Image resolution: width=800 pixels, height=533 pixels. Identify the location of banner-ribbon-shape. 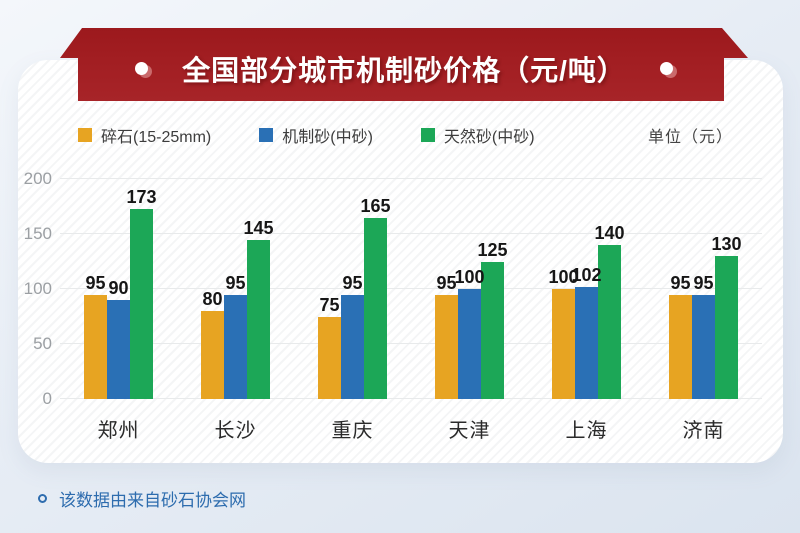
(404, 64).